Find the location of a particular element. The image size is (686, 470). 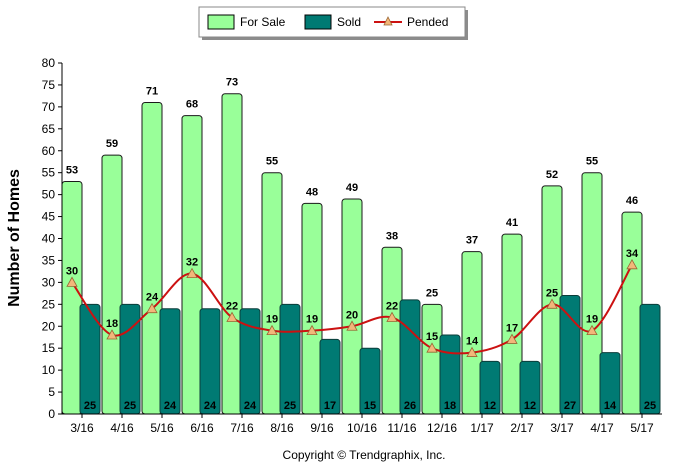

y-tick-label: 40 is located at coordinates (49, 239).